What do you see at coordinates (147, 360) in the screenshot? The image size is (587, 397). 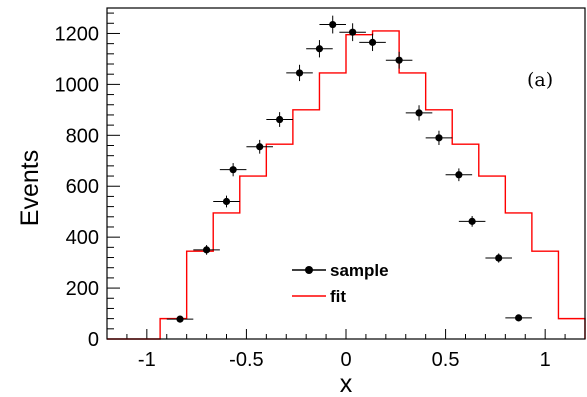 I see `x-tick-label: -1` at bounding box center [147, 360].